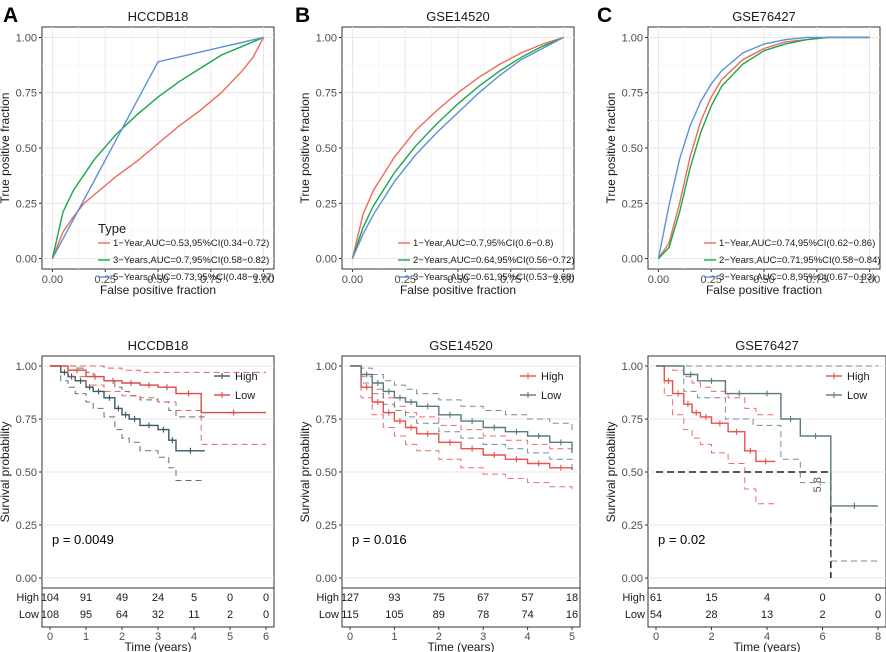 This screenshot has width=886, height=652. Describe the element at coordinates (461, 408) in the screenshot. I see `km-ci-upper-high` at that location.